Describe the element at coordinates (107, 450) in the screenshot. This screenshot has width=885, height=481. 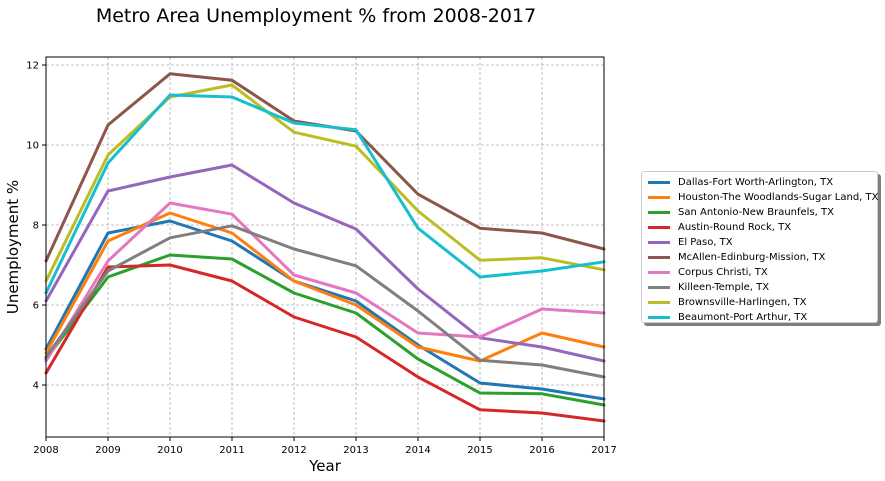
I see `x-tick-label: 2009` at that location.